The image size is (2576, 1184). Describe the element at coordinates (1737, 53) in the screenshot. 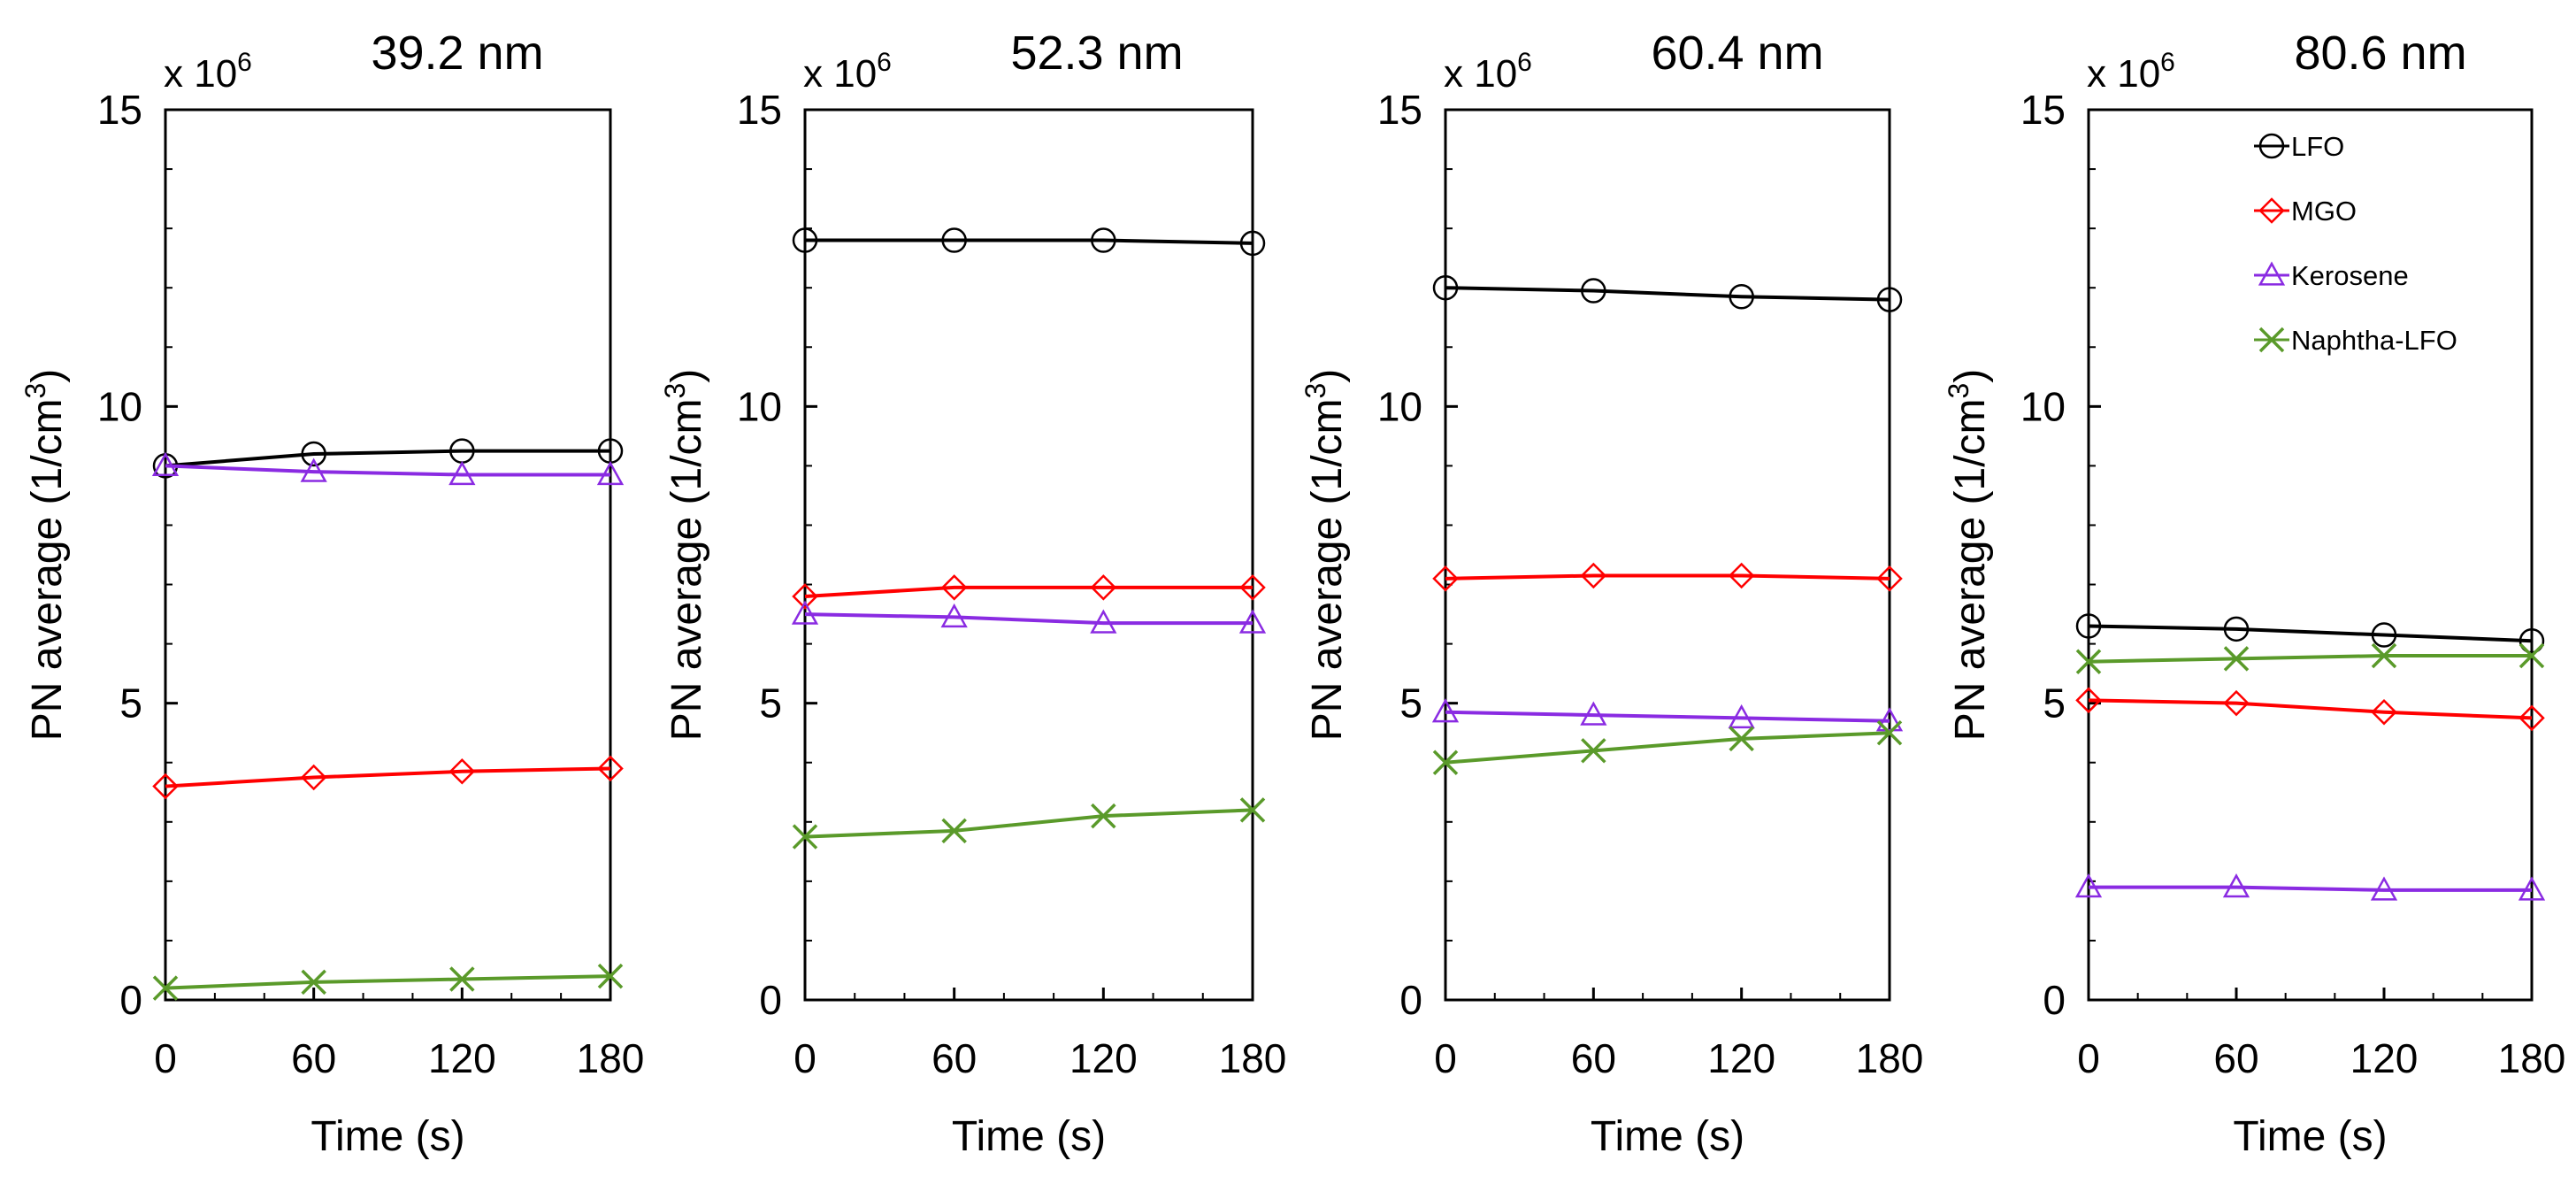

I see `panel-title: 60.4 nm` at that location.